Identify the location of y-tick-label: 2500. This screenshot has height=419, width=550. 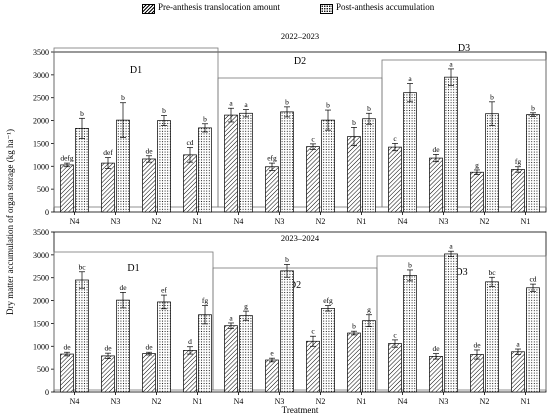
(41, 278).